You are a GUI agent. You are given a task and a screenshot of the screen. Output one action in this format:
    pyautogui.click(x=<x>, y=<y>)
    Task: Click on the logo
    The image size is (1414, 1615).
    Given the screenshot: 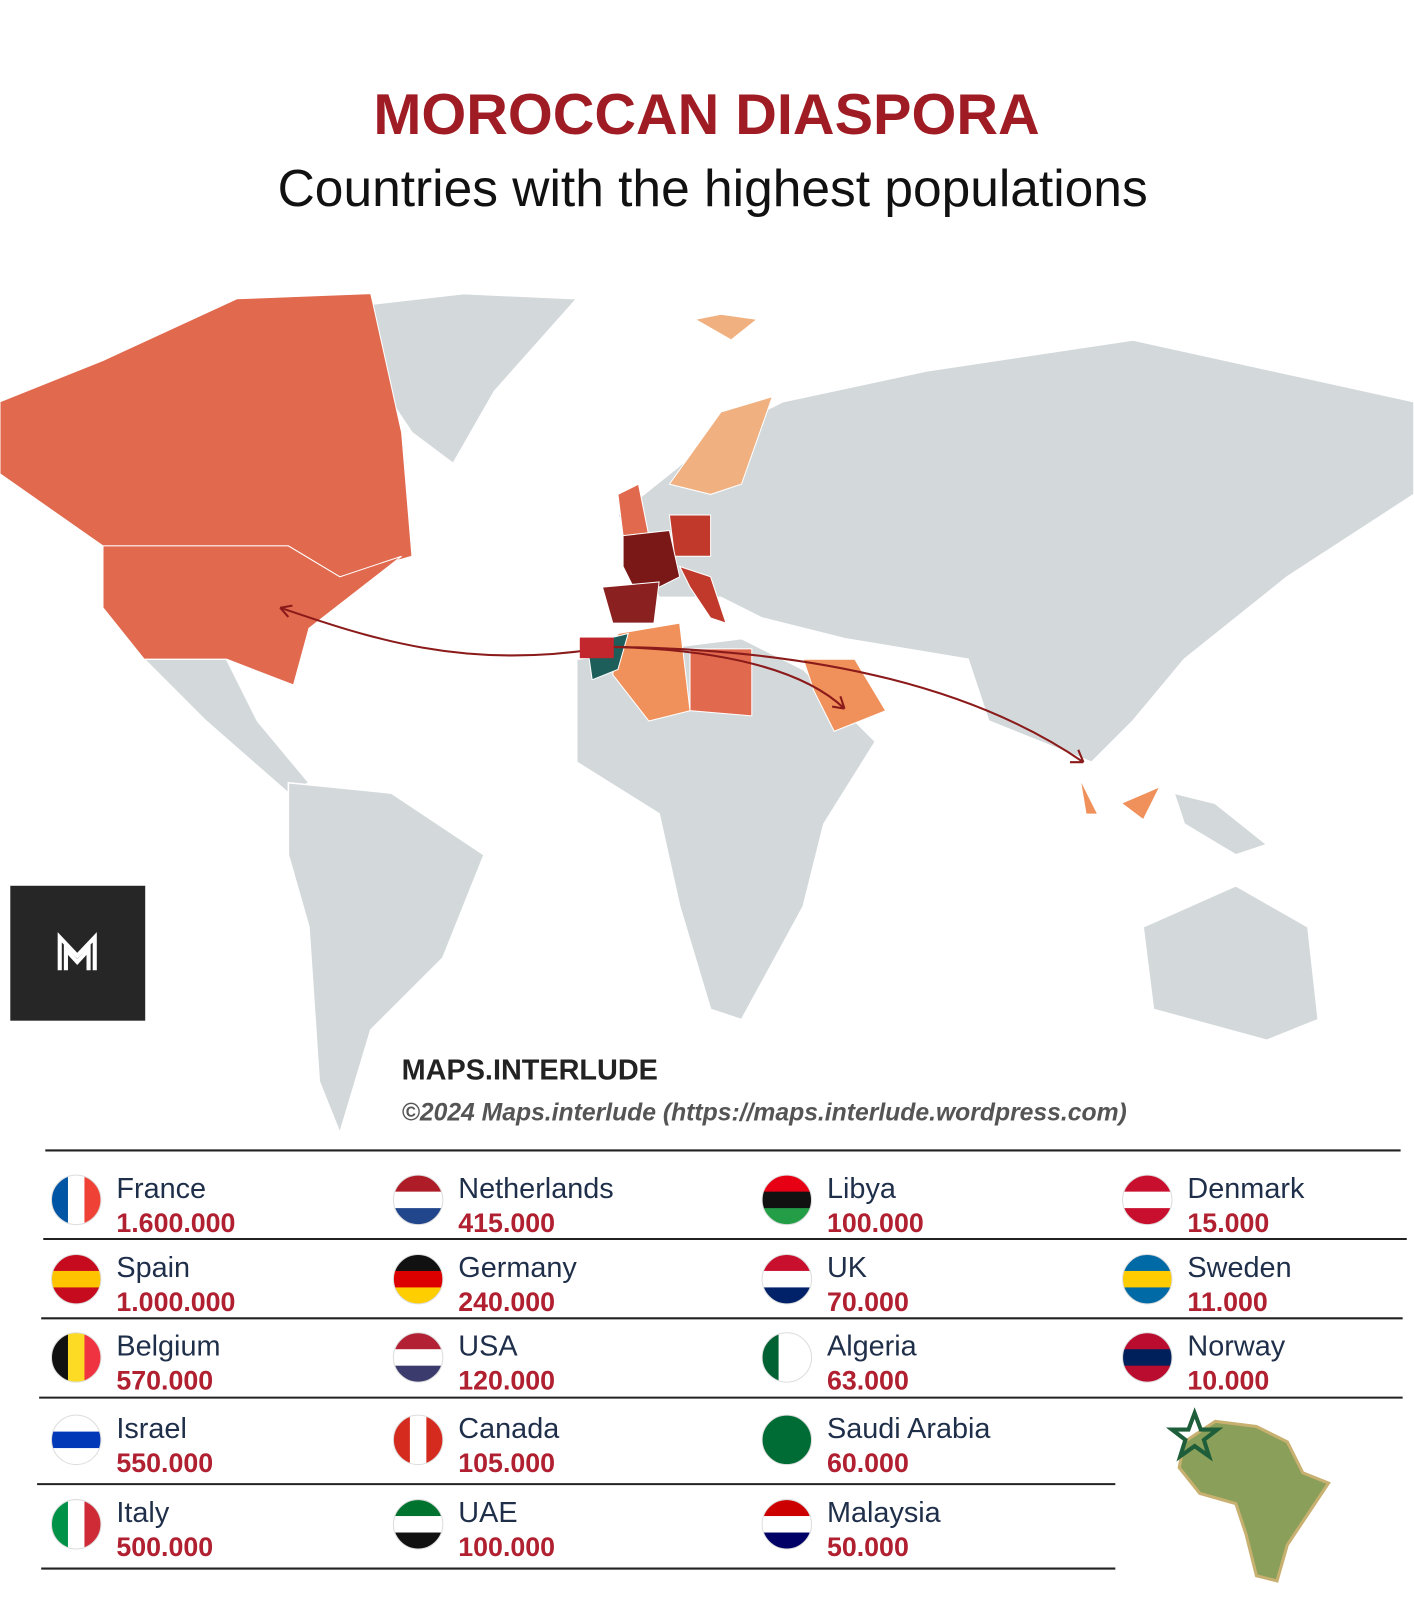 What is the action you would take?
    pyautogui.click(x=78, y=953)
    